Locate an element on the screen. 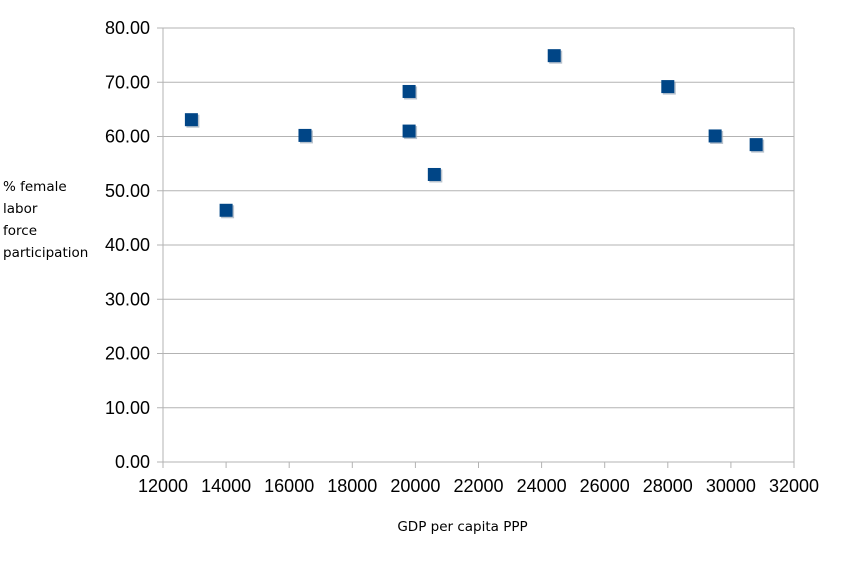 This screenshot has width=865, height=575. y-tick-label: 80.00 is located at coordinates (127, 28).